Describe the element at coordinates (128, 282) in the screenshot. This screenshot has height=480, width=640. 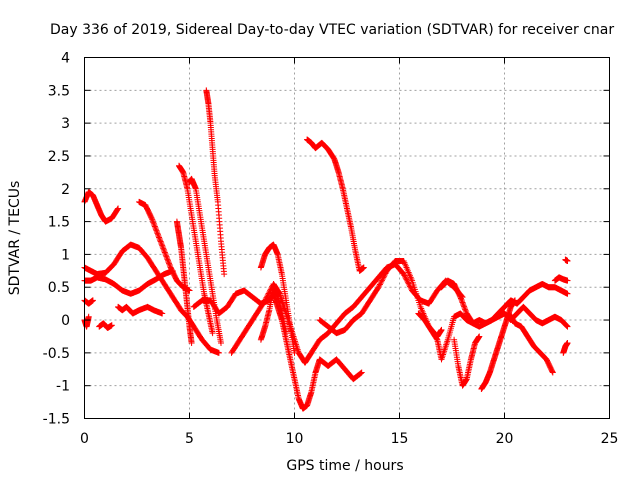
I see `series-arc-c` at that location.